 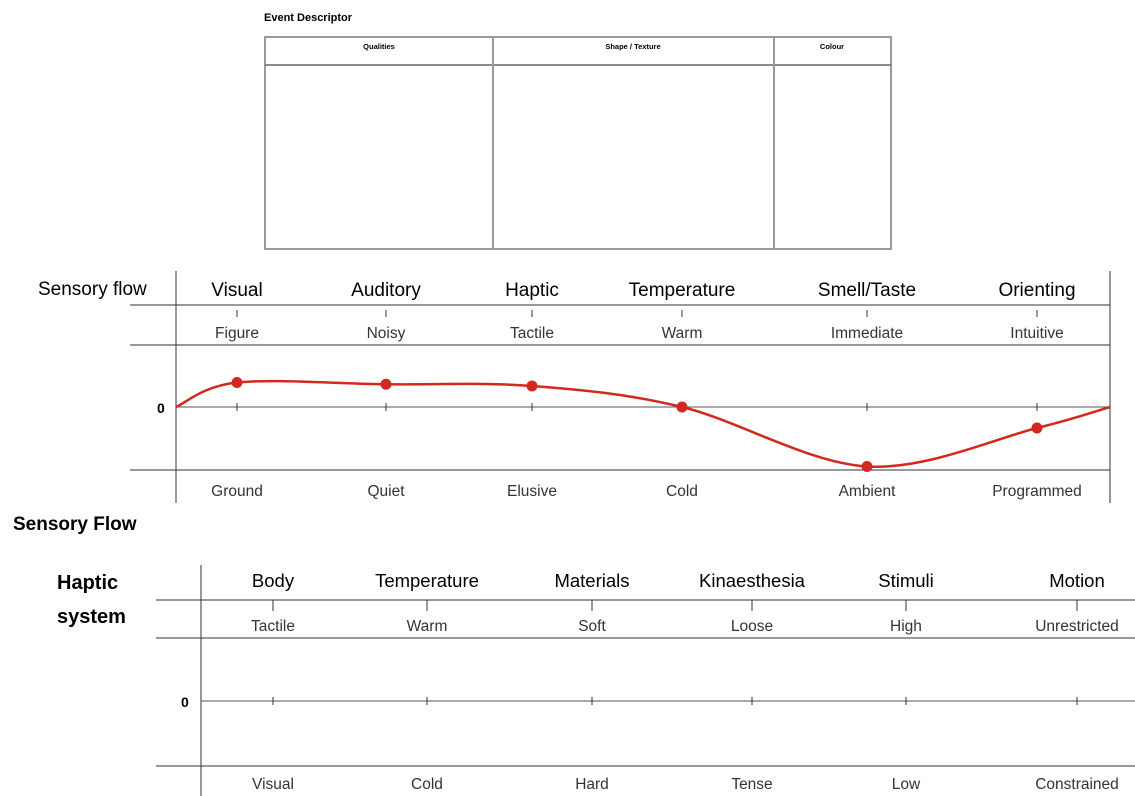 What do you see at coordinates (1077, 784) in the screenshot?
I see `hs-bottom-label-constrained: Constrained` at bounding box center [1077, 784].